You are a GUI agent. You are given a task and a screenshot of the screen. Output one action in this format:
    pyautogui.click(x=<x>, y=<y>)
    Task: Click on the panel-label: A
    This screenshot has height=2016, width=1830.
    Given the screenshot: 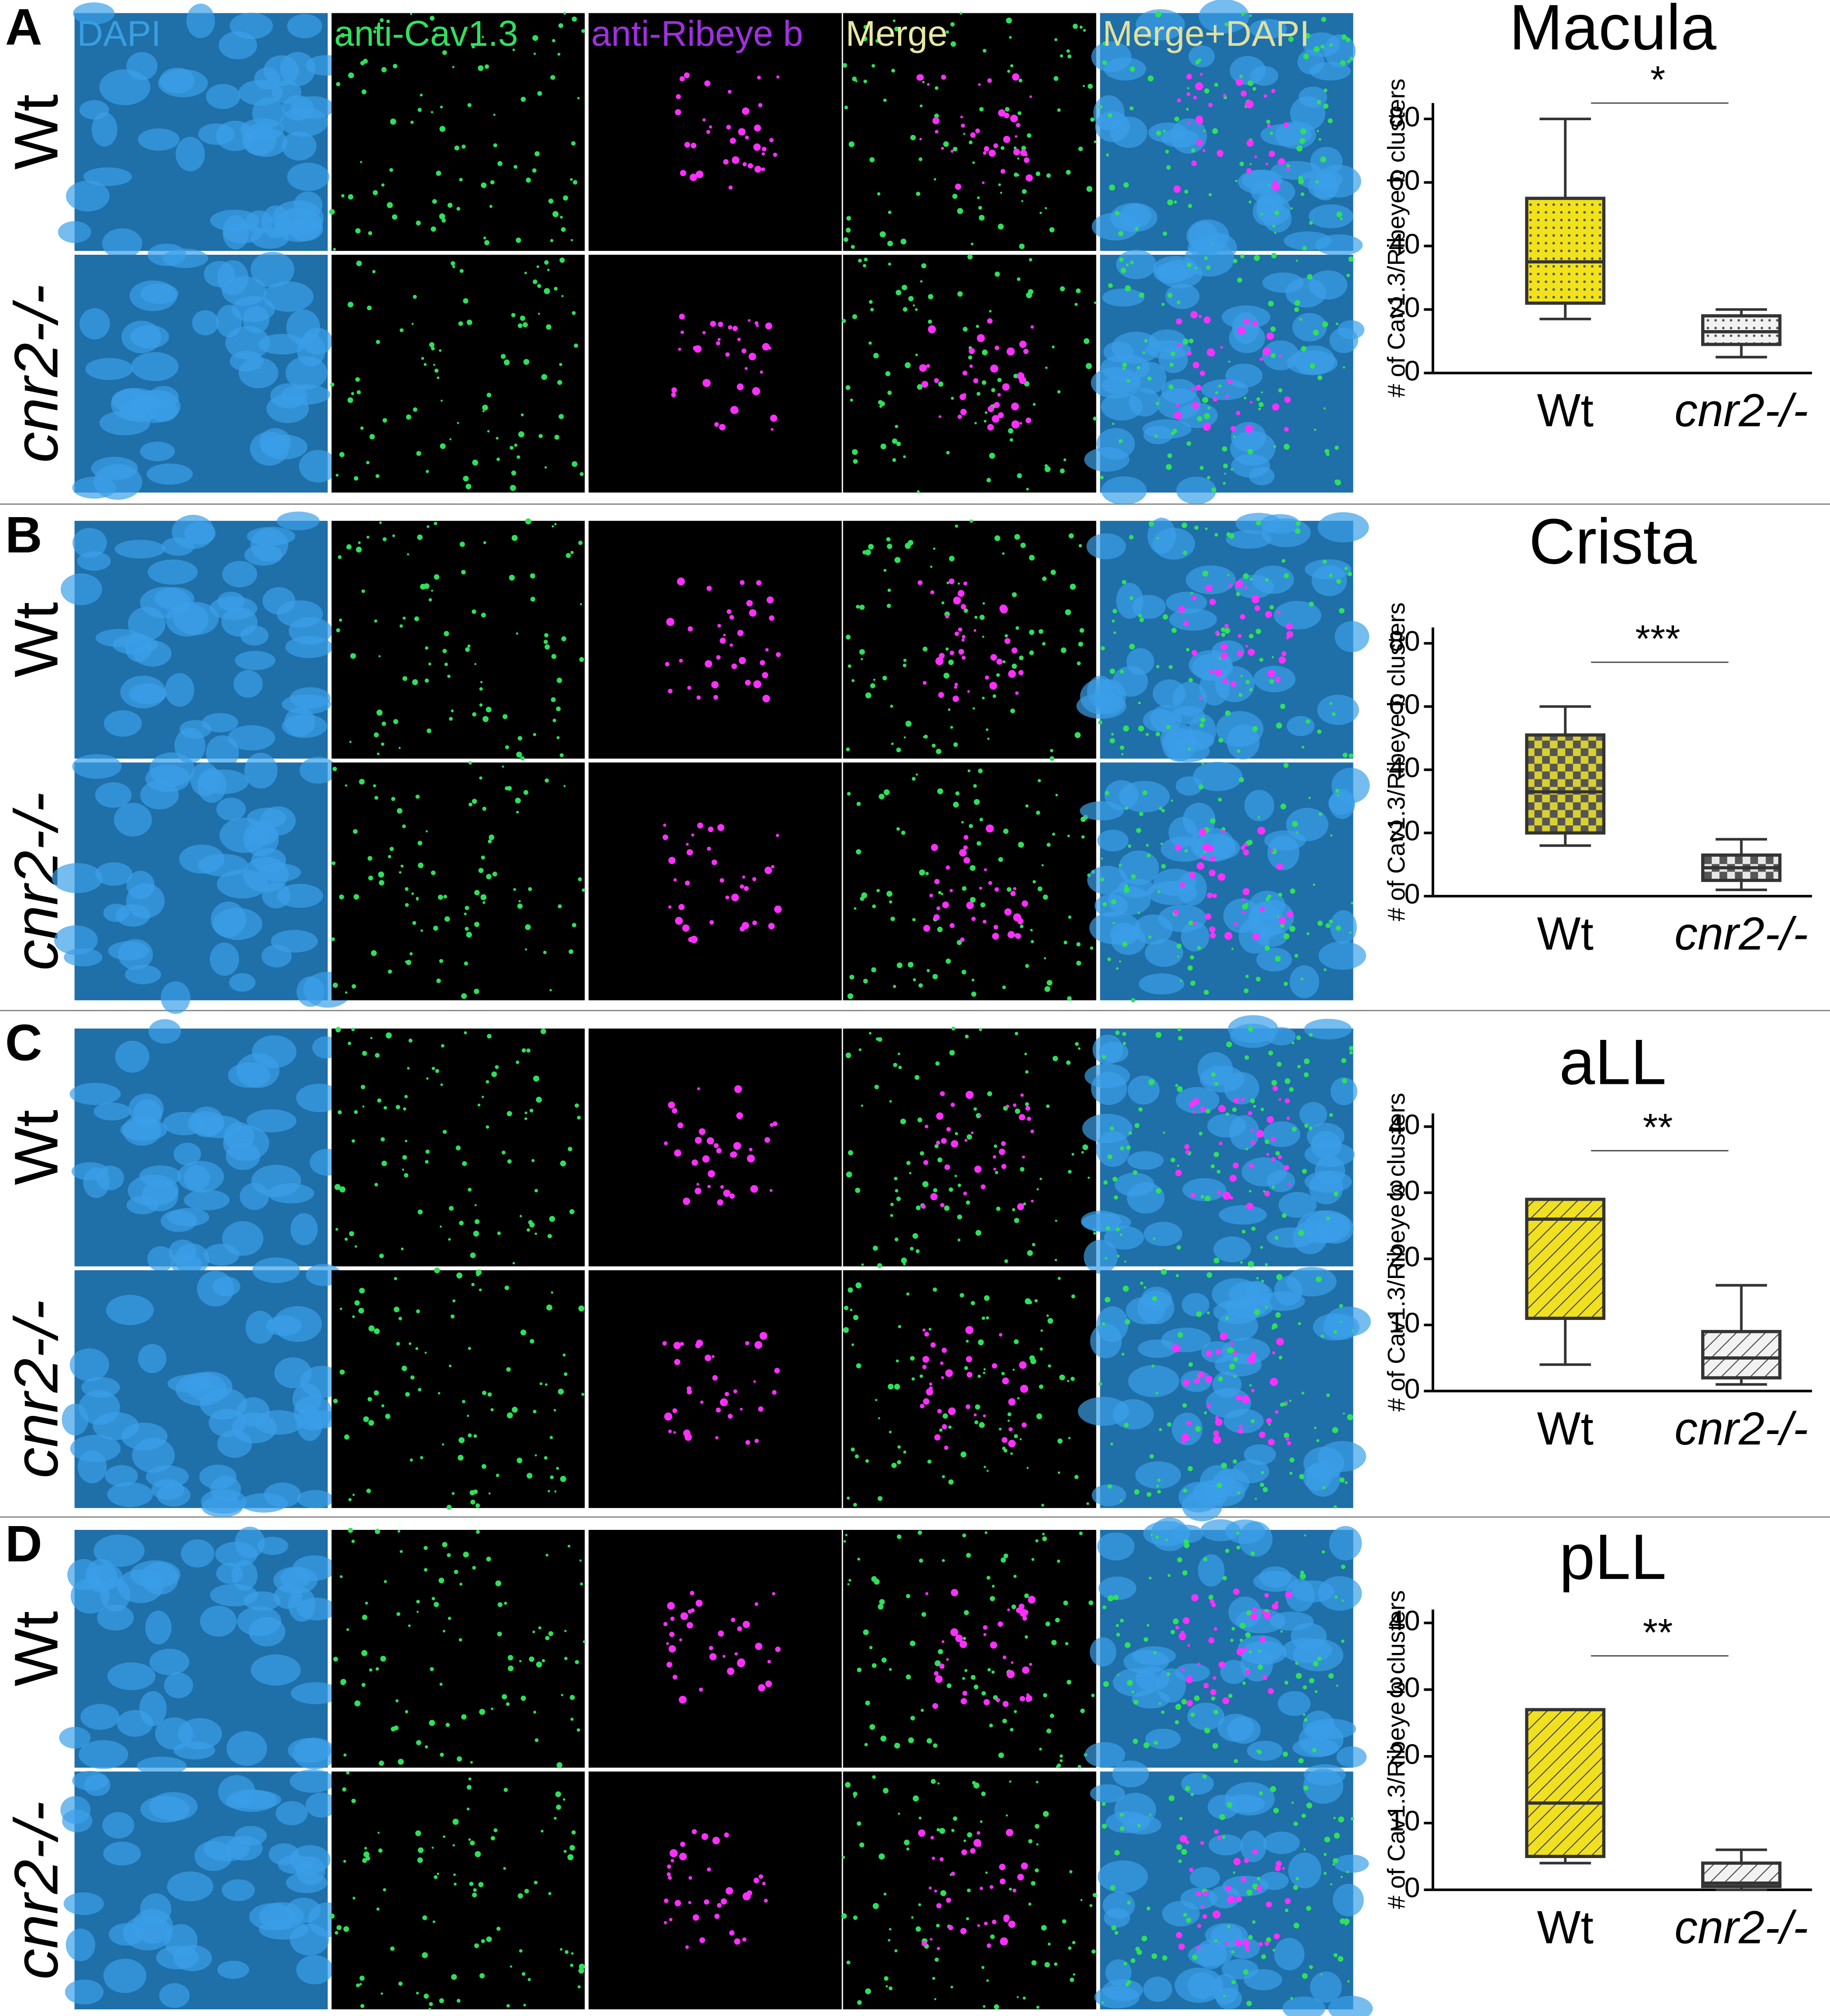 What is the action you would take?
    pyautogui.click(x=23, y=28)
    